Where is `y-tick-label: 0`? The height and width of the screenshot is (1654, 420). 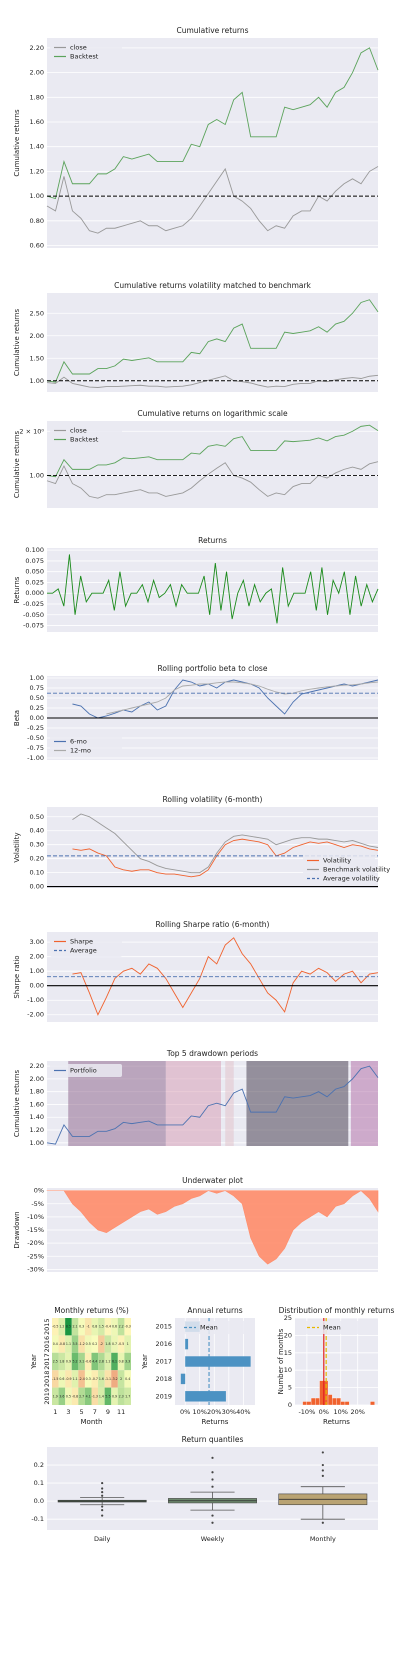 y-tick-label: 0 is located at coordinates (290, 1405).